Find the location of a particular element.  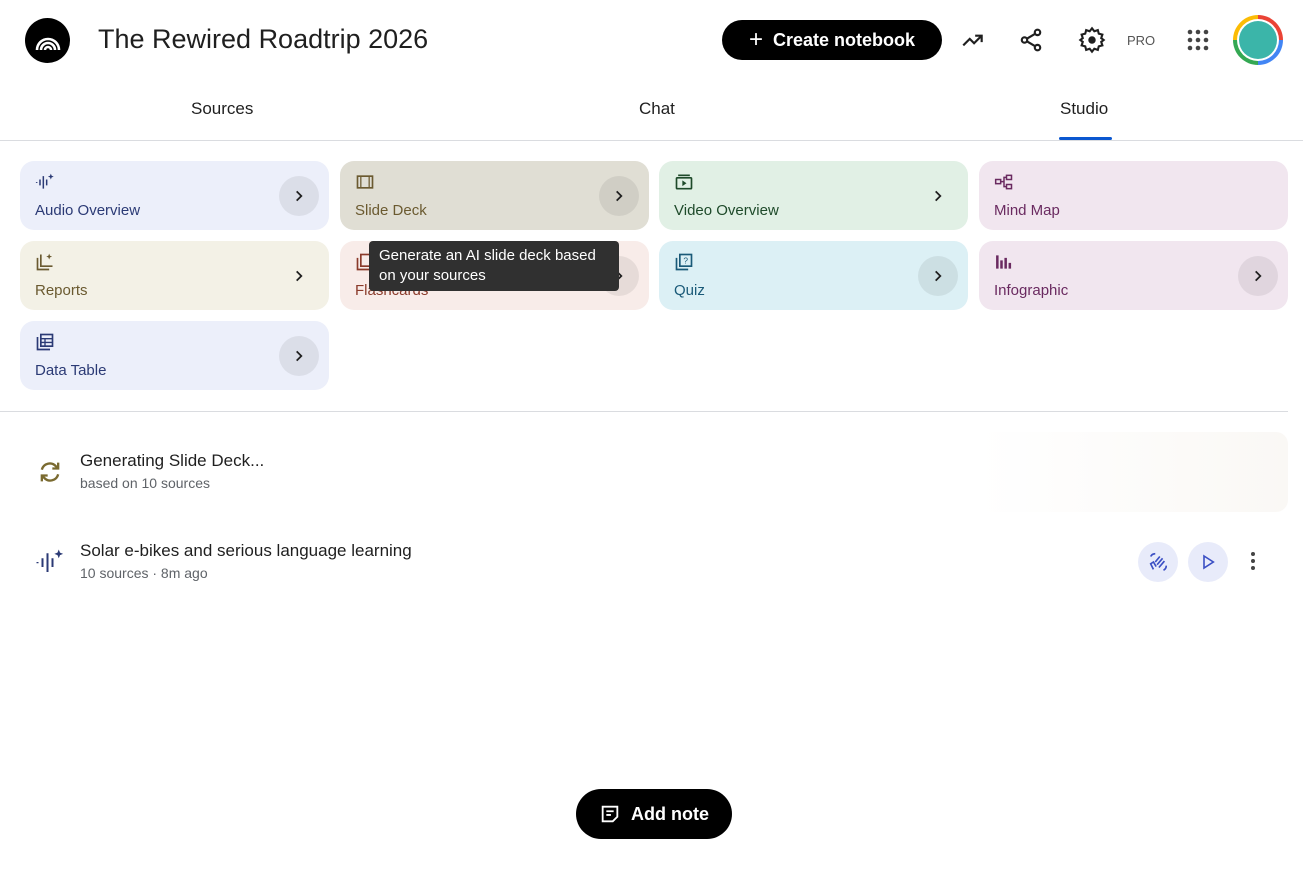

interactive-mode-button is located at coordinates (1158, 562).